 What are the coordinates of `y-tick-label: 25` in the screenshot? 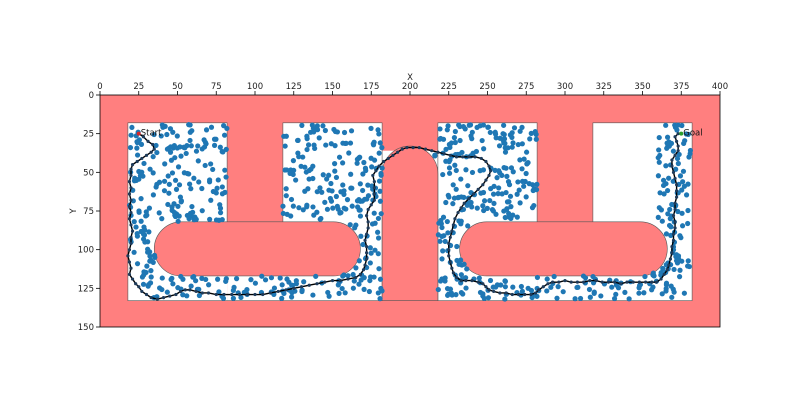 It's located at (88, 135).